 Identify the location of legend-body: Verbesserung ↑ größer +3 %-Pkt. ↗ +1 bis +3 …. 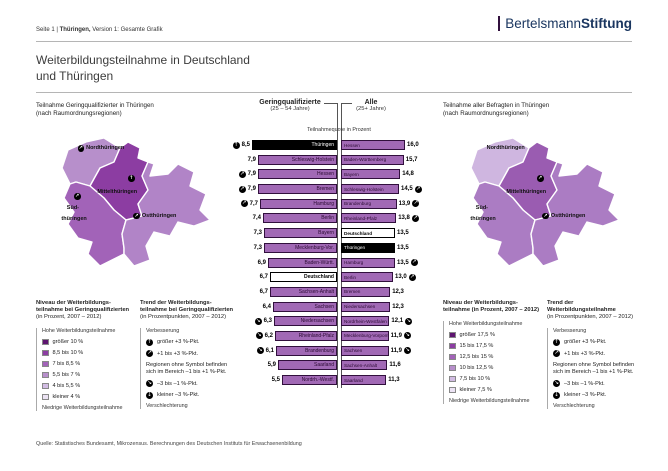
(188, 368).